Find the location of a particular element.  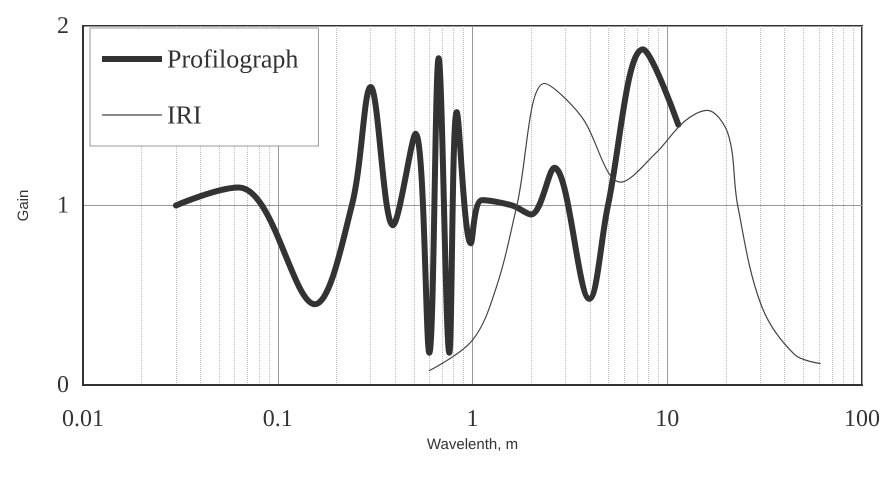

y-tick-label: 0 is located at coordinates (63, 385).